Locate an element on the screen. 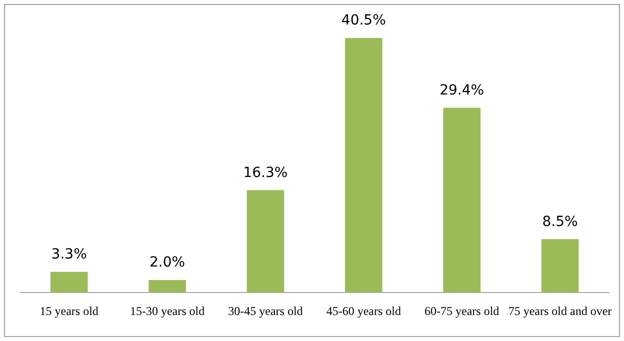 This screenshot has height=341, width=624. x-tick-label: 60-75 years old is located at coordinates (462, 311).